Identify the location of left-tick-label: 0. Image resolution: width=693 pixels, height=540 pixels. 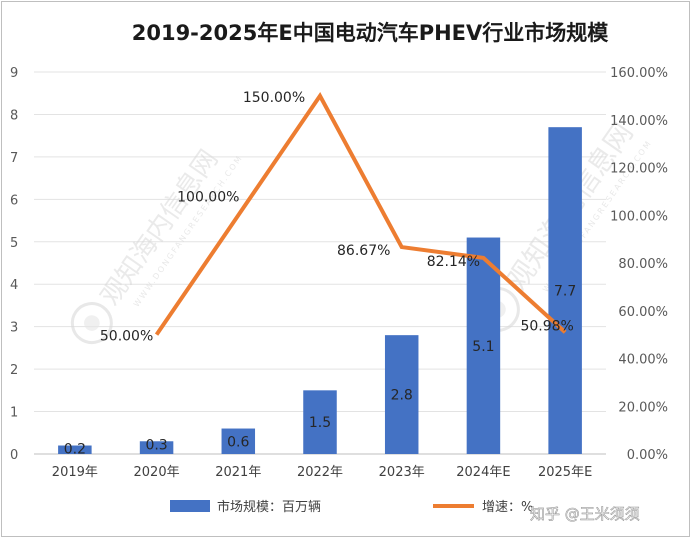
(14, 455).